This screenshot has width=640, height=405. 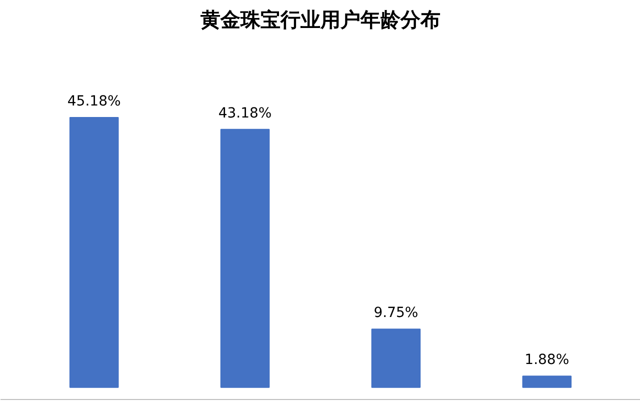 What do you see at coordinates (547, 360) in the screenshot?
I see `data-label: 1.88%` at bounding box center [547, 360].